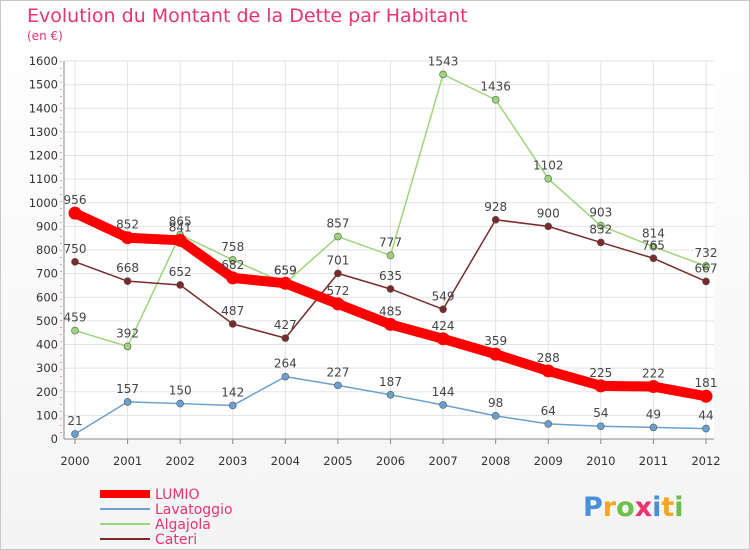 The width and height of the screenshot is (750, 550). Describe the element at coordinates (47, 392) in the screenshot. I see `y-tick-label: 200` at that location.